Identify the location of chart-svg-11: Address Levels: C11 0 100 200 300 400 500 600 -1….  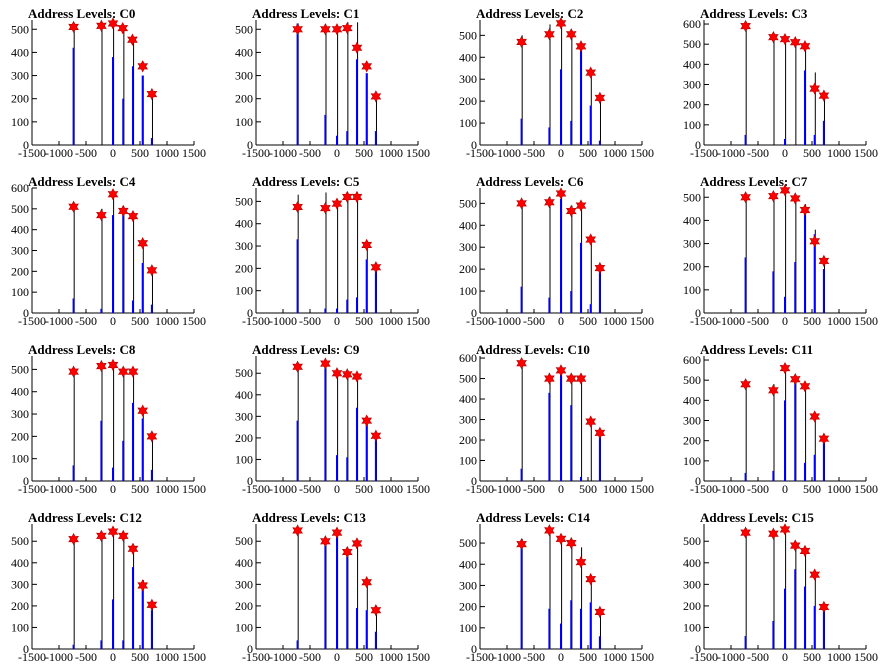
(780, 419).